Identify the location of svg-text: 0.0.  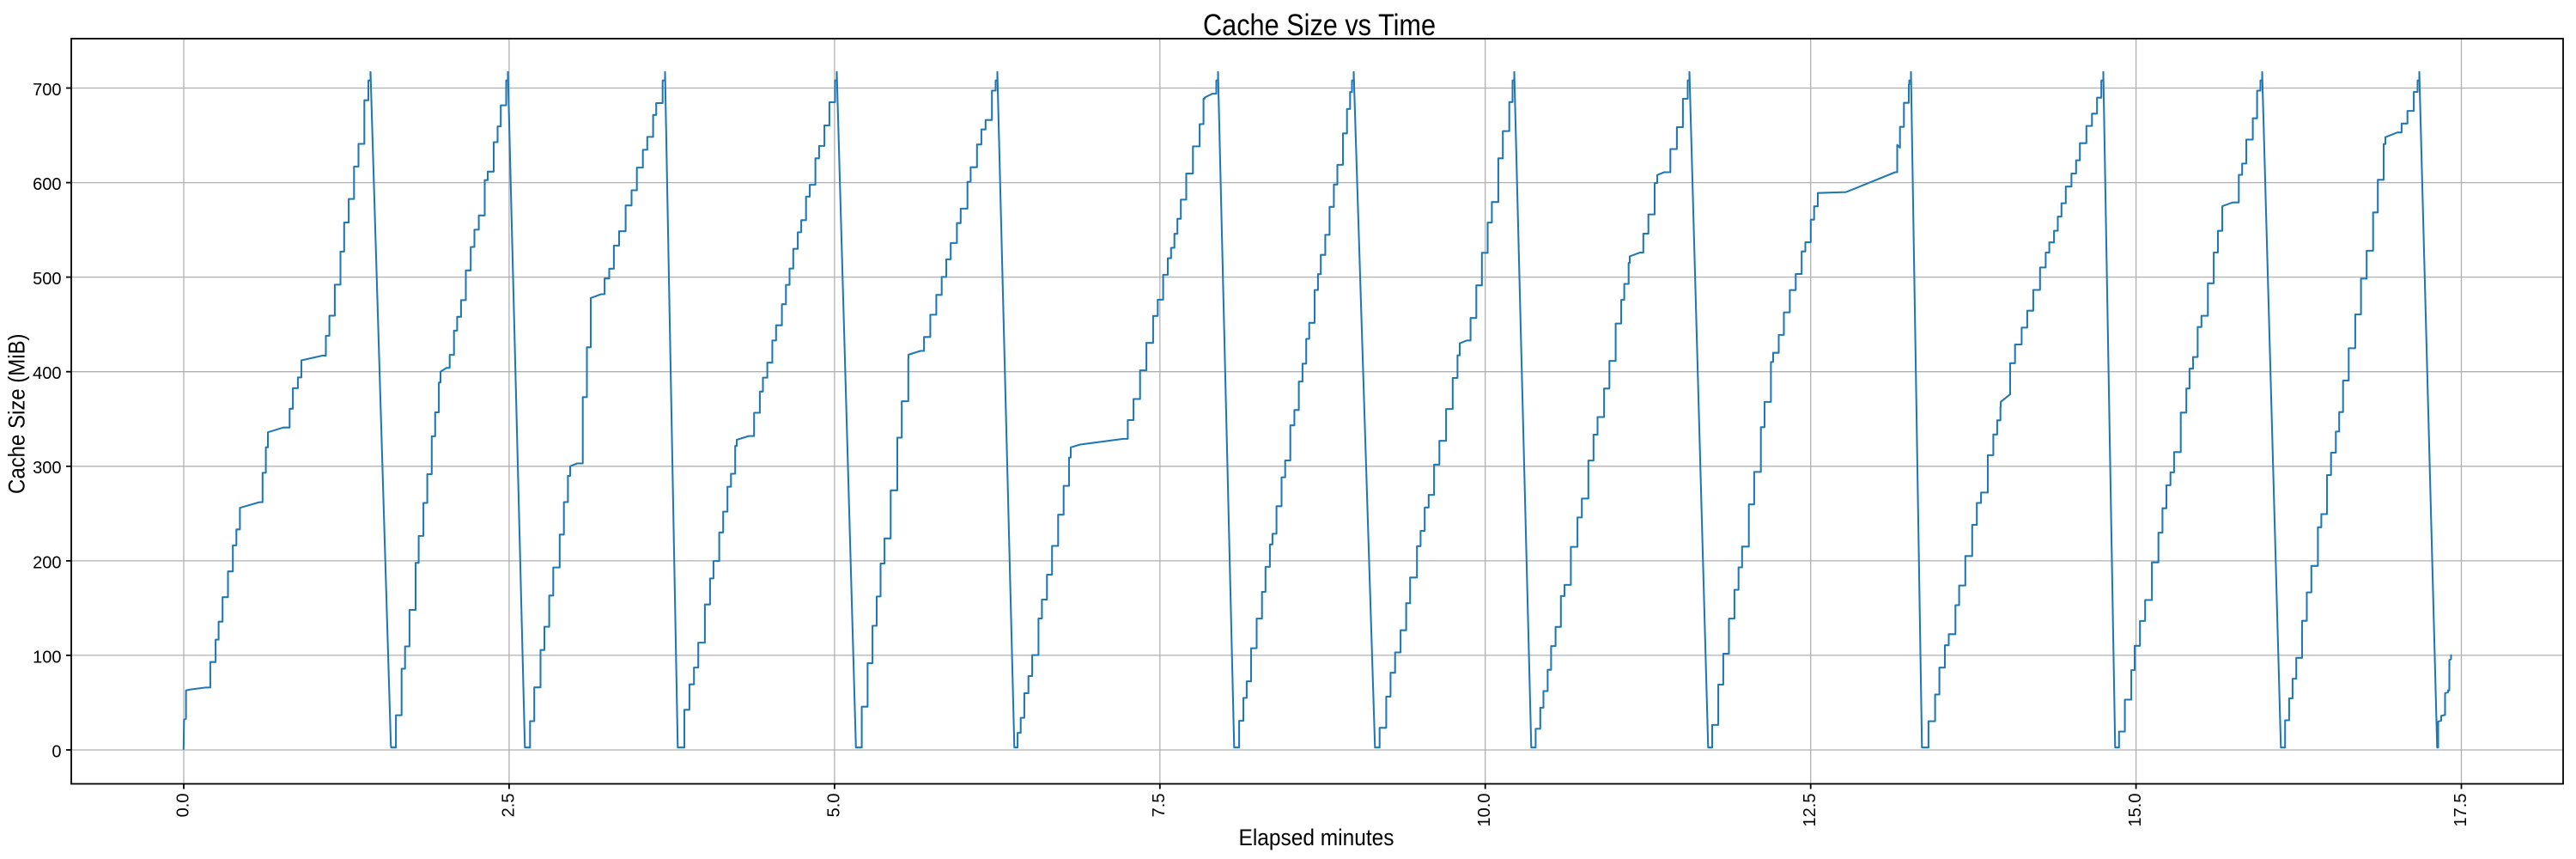
(182, 806).